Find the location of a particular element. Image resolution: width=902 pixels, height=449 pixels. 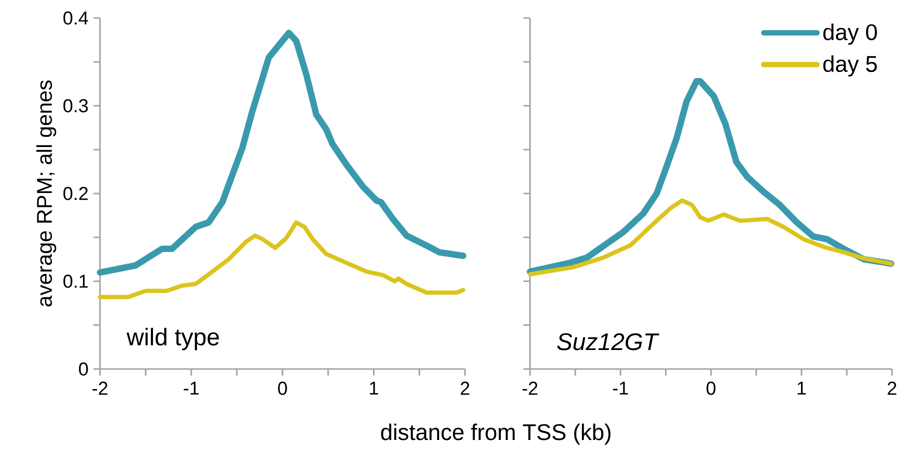

y-tick-label: 0.2 is located at coordinates (75, 193).